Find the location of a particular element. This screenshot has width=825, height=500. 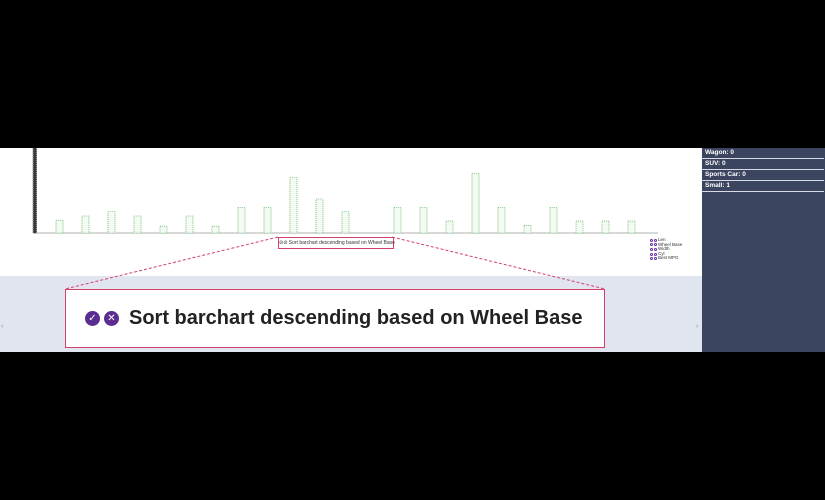

legend-label: Len is located at coordinates (662, 239).